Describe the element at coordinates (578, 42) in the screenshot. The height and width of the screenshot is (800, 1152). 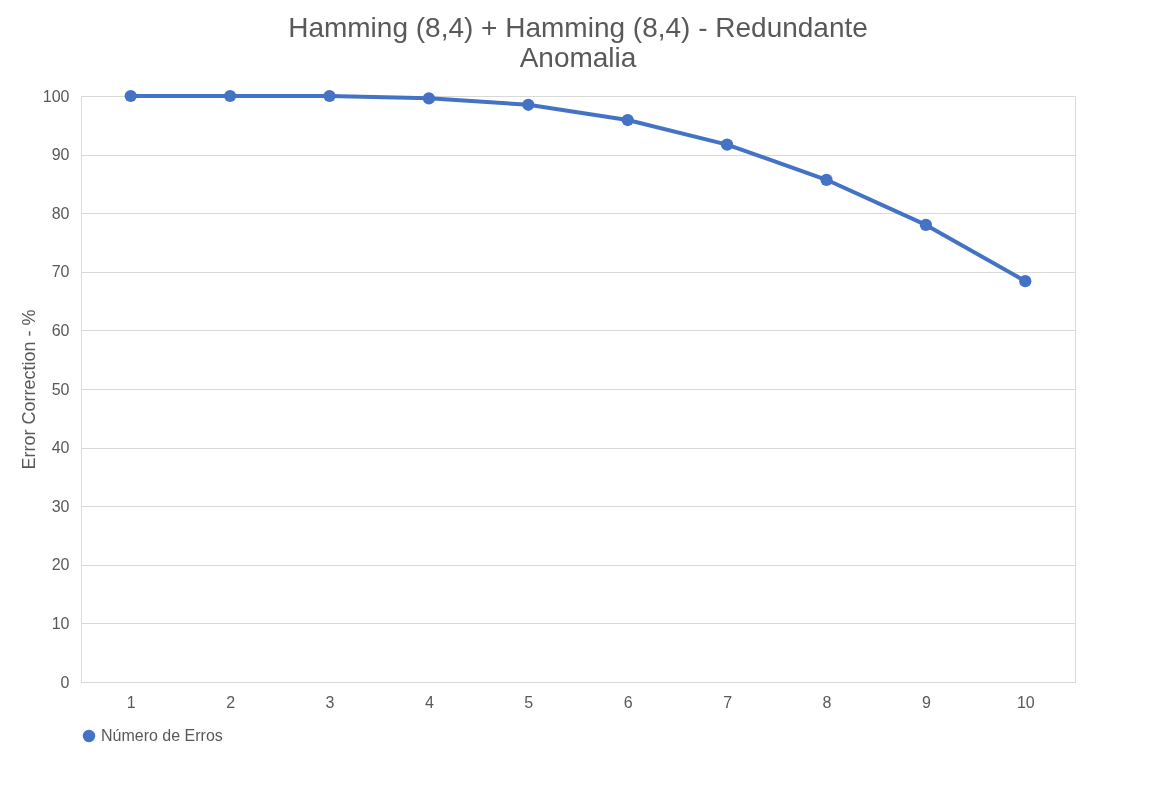
I see `chart-title: Hamming (8,4) + Hamming (8,4) - Redundante Anomalia` at that location.